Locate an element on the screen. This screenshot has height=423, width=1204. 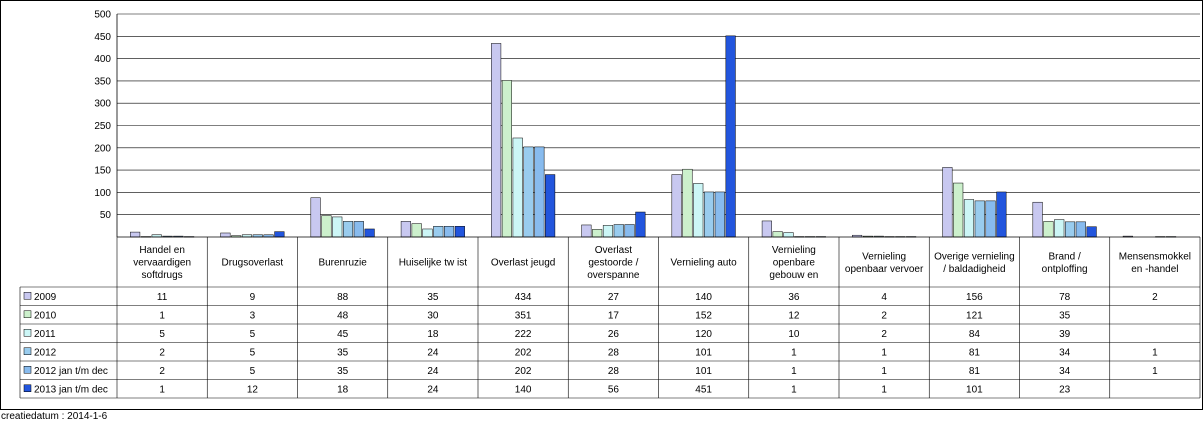
y-tick-label: 450 is located at coordinates (102, 37).